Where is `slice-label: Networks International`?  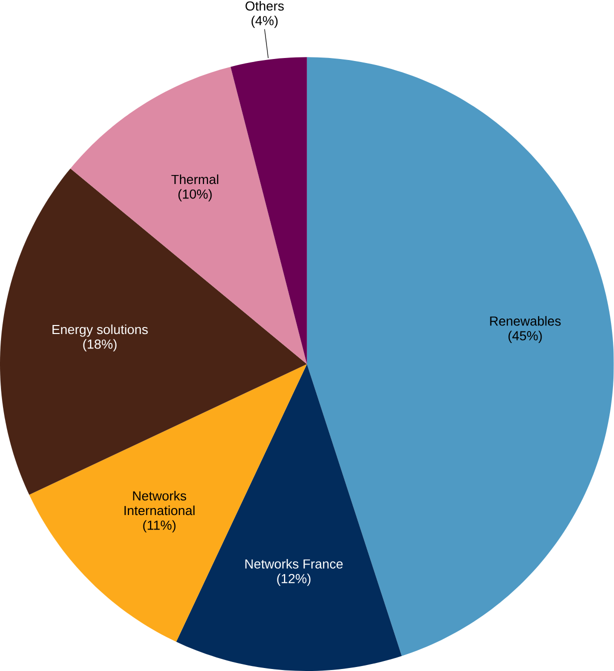 slice-label: Networks International is located at coordinates (159, 503).